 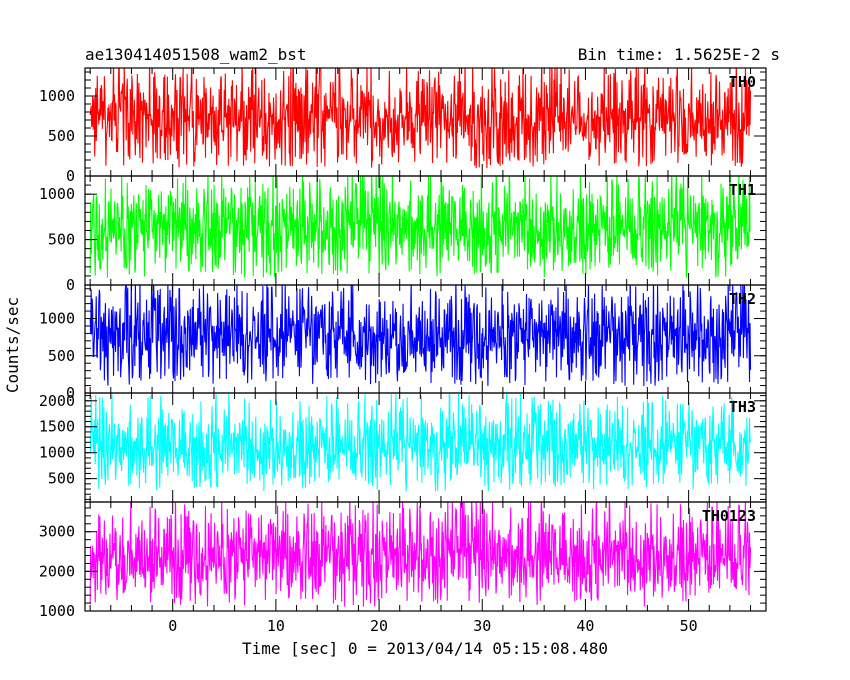 What do you see at coordinates (420, 227) in the screenshot?
I see `series-line-th1` at bounding box center [420, 227].